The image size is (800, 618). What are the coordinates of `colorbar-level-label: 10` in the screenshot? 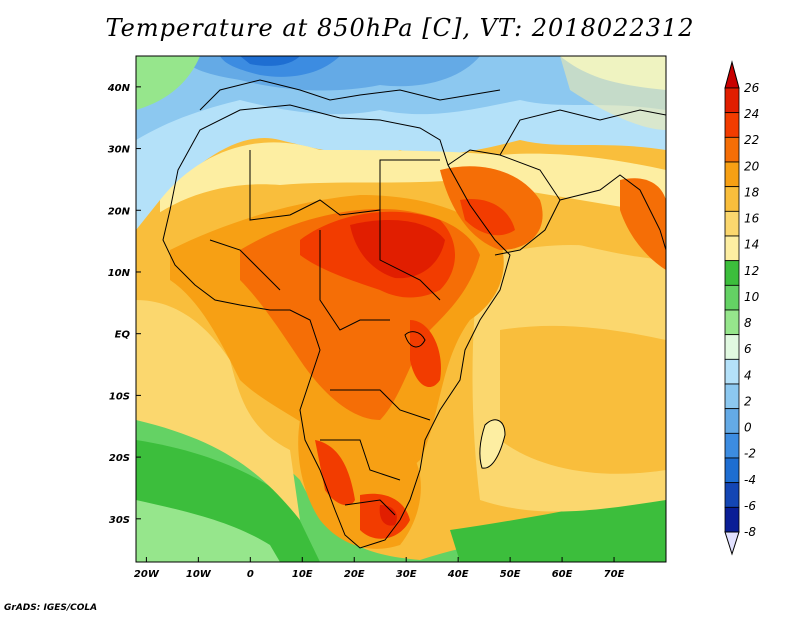 It's located at (752, 297).